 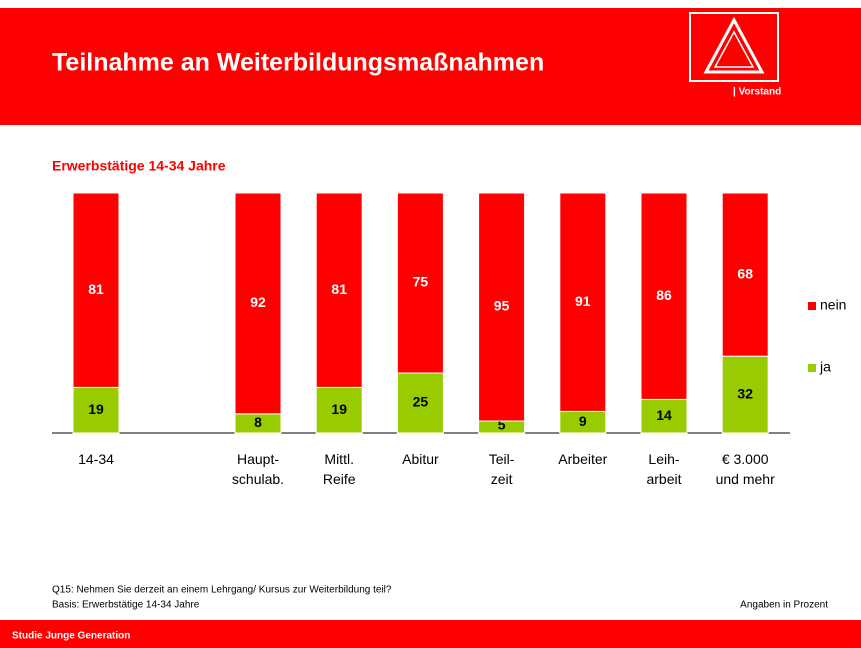 What do you see at coordinates (430, 634) in the screenshot?
I see `footer-band` at bounding box center [430, 634].